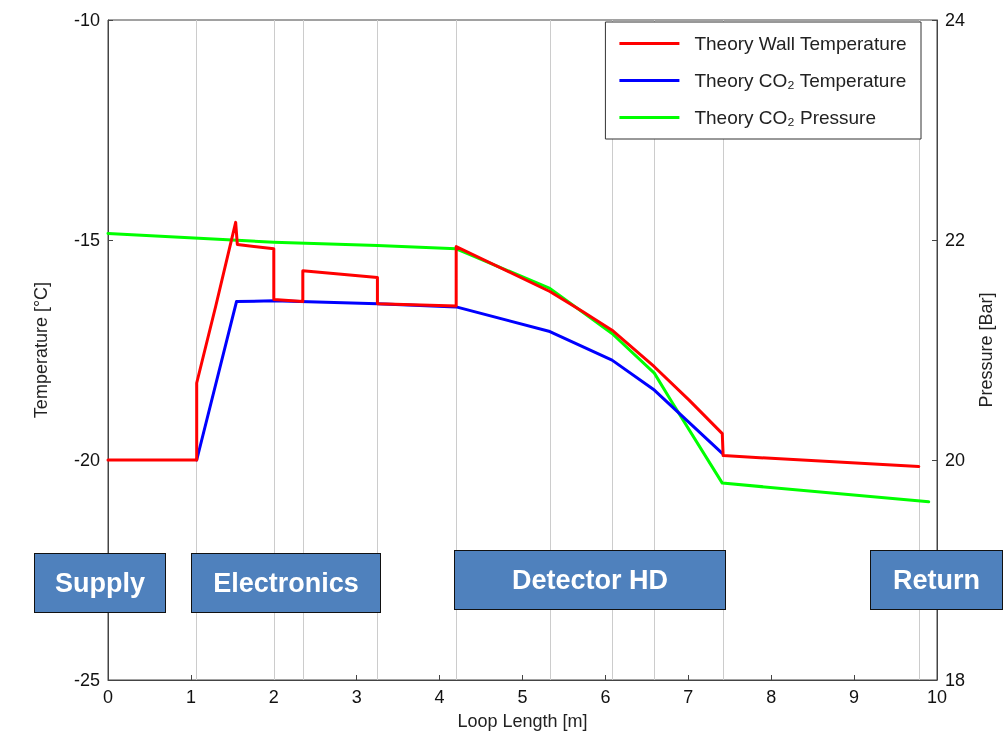 This screenshot has height=748, width=1003. I want to click on x-tick-label: 6, so click(605, 697).